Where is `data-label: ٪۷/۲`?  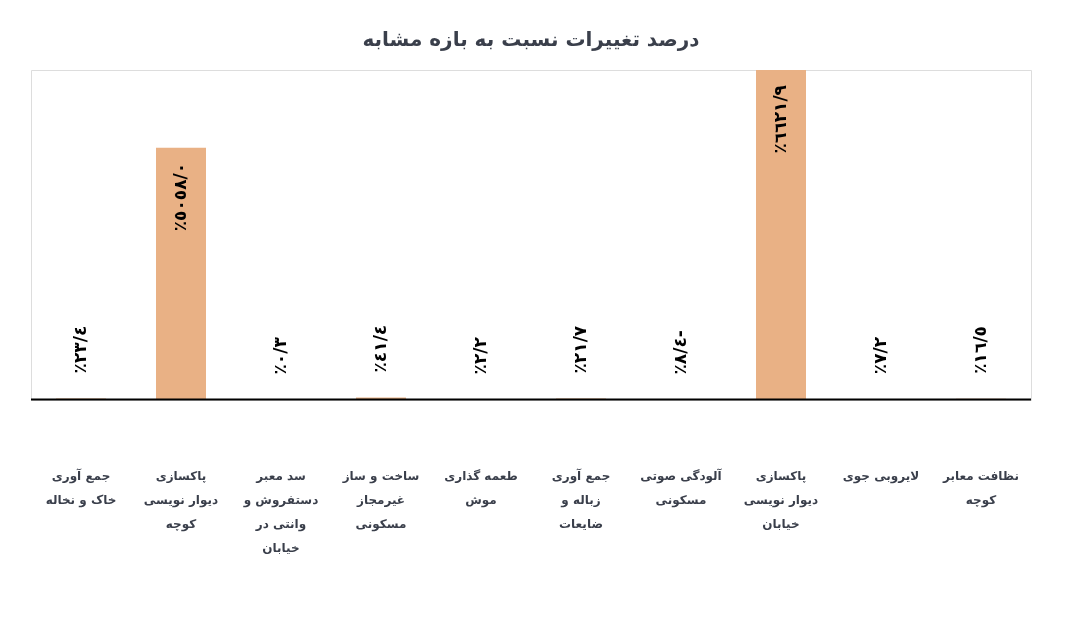 data-label: ٪۷/۲ is located at coordinates (880, 355).